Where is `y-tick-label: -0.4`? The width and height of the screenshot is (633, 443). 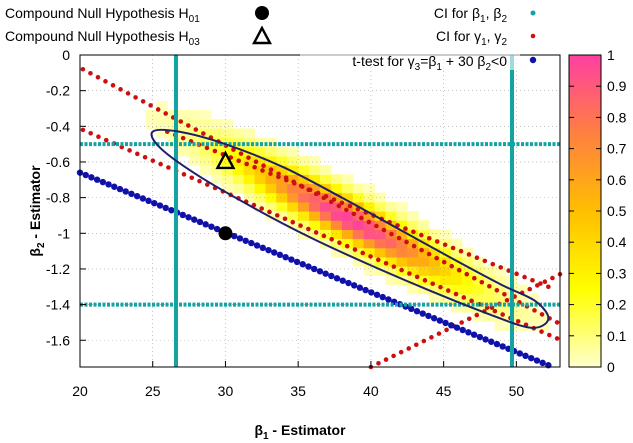 y-tick-label: -0.4 is located at coordinates (58, 126).